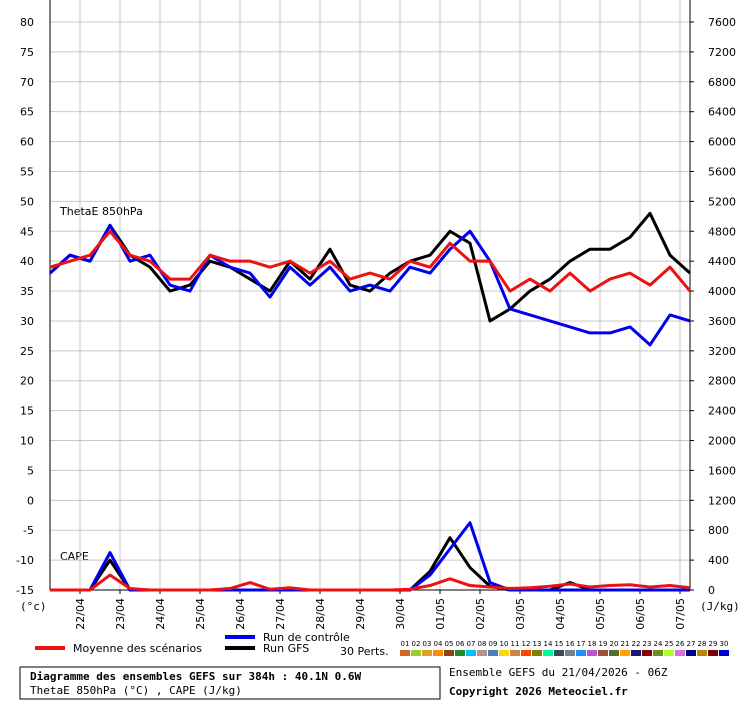 Image resolution: width=740 pixels, height=704 pixels. I want to click on perturbation-label: 07, so click(471, 644).